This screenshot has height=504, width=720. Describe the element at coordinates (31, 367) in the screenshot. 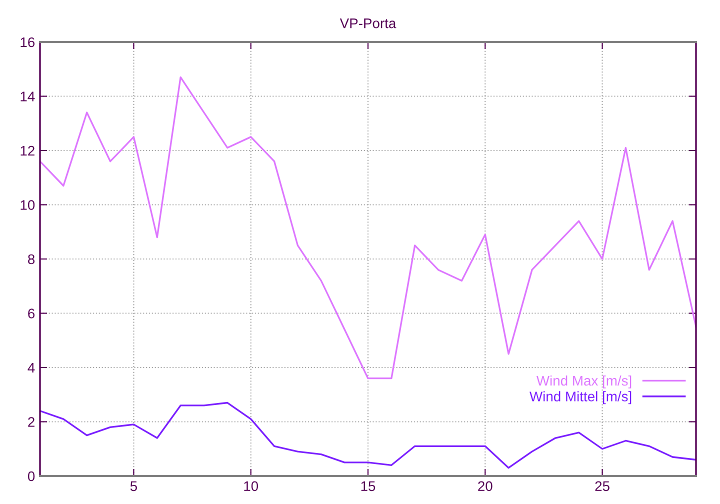

I see `y-tick-label: 4` at that location.